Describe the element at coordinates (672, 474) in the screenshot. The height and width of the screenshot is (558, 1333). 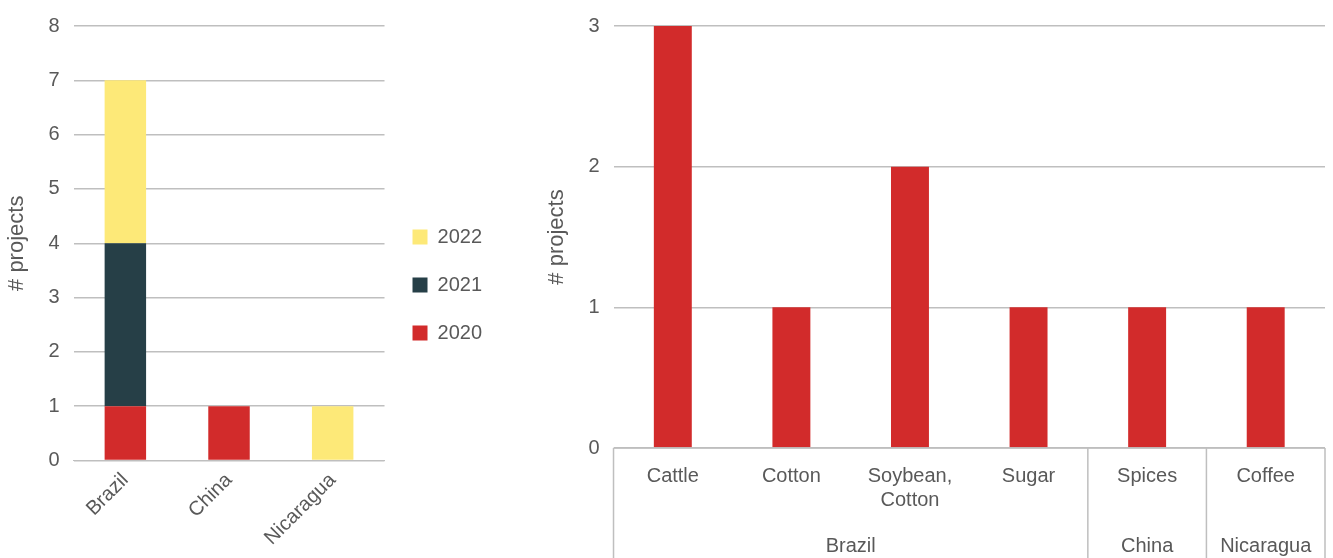
I see `x-tick-label: Cattle` at that location.